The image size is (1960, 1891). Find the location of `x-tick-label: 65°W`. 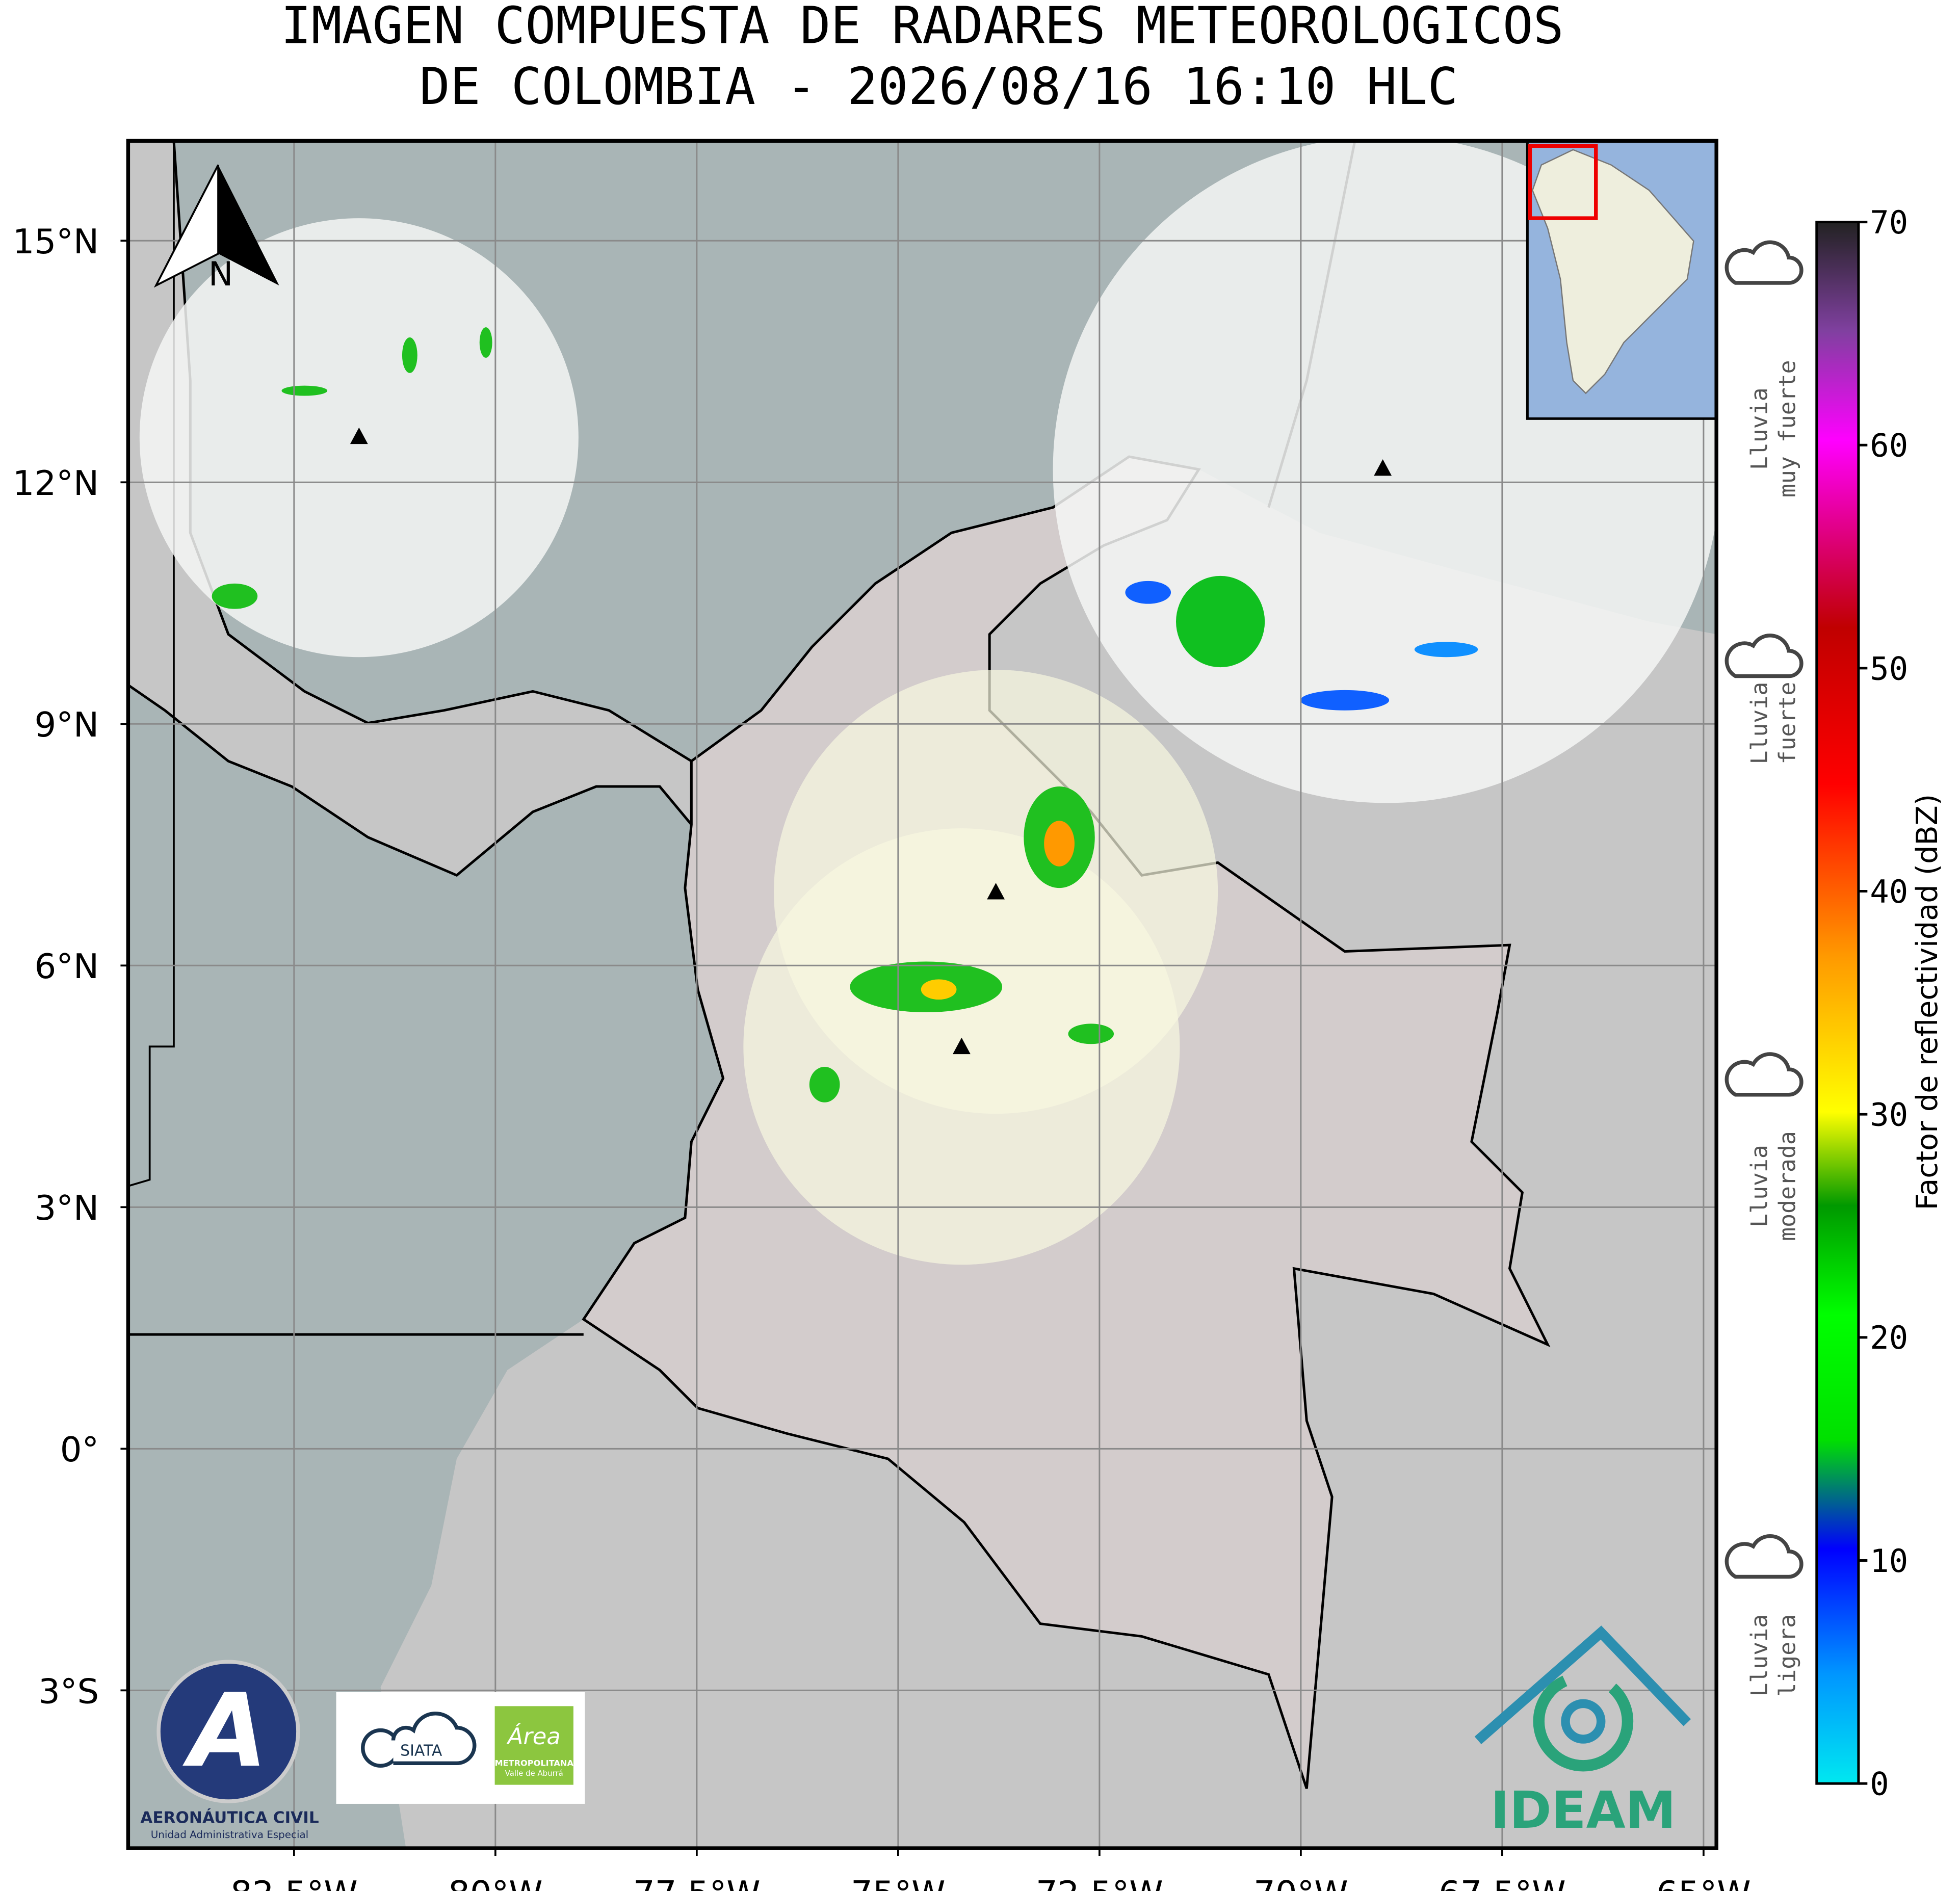

x-tick-label: 65°W is located at coordinates (1703, 1882).